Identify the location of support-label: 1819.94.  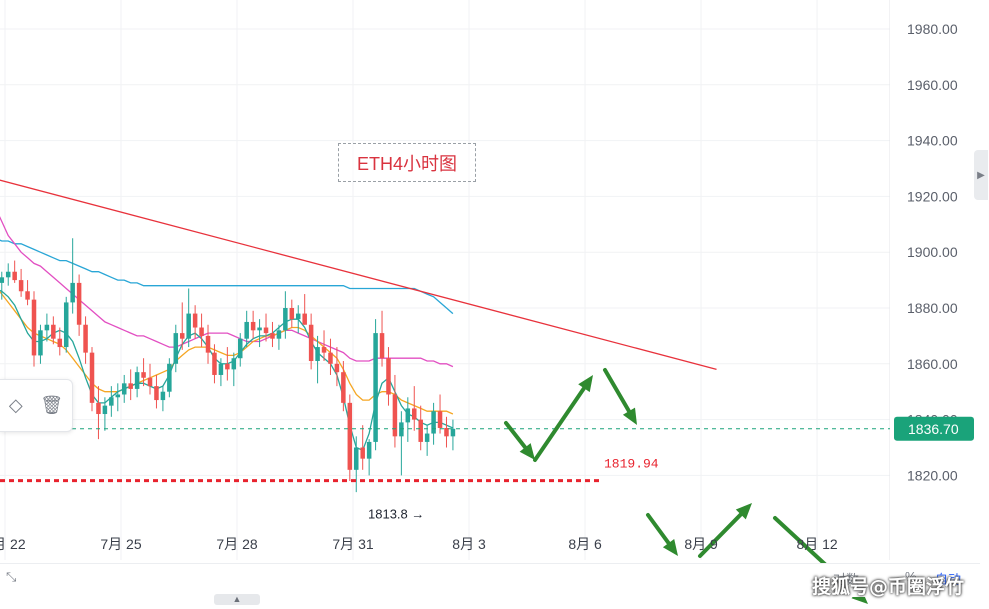
(631, 464).